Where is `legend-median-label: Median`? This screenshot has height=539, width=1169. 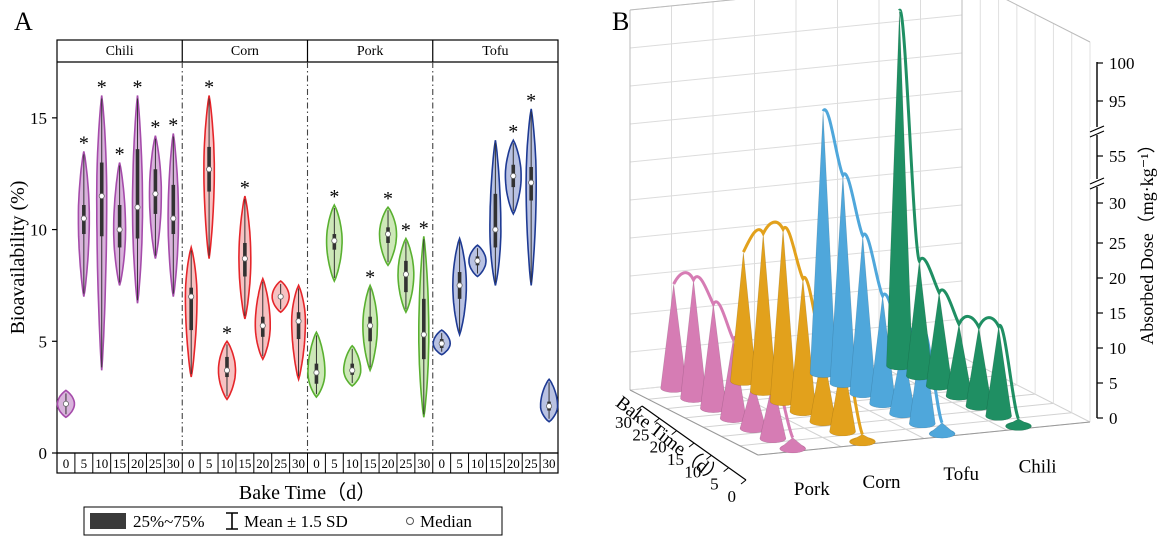
legend-median-label: Median is located at coordinates (446, 521).